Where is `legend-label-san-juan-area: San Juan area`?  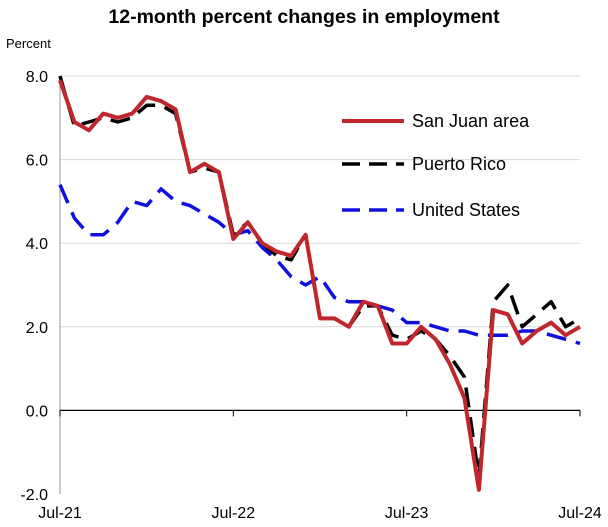 legend-label-san-juan-area: San Juan area is located at coordinates (471, 121).